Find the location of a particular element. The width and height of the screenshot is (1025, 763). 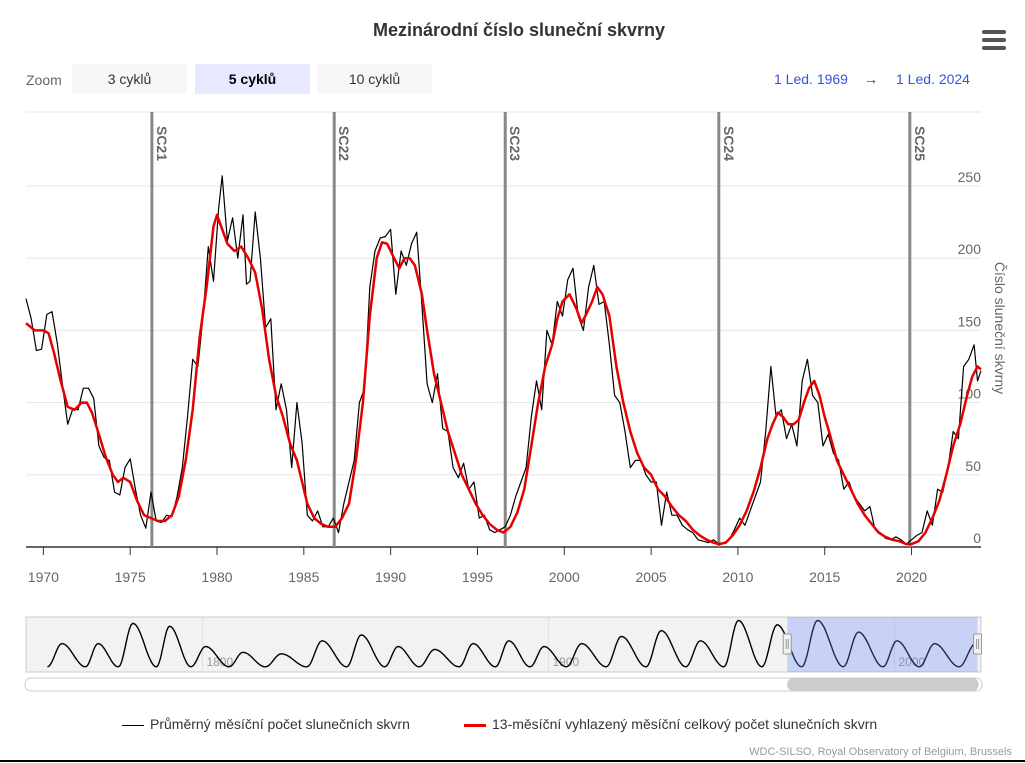

navigator-background is located at coordinates (503, 644).